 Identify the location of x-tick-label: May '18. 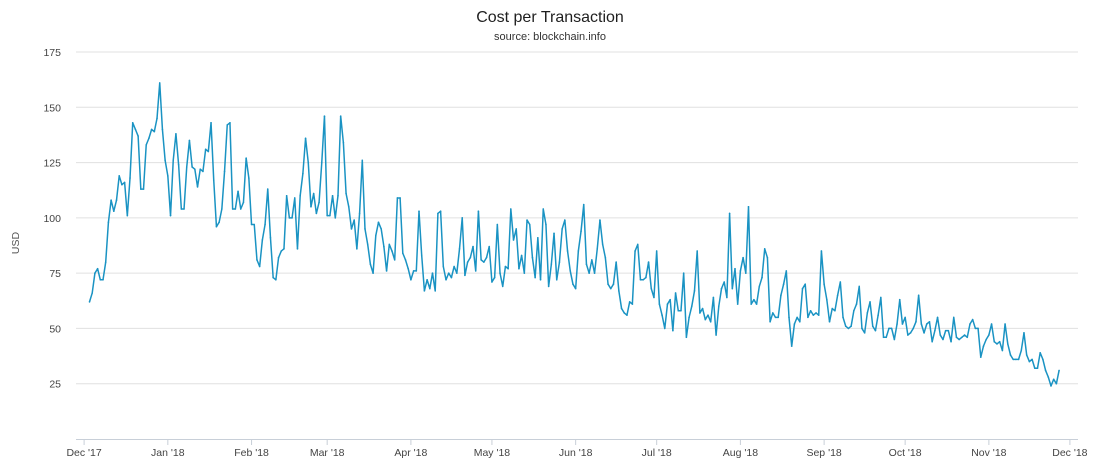
(492, 453).